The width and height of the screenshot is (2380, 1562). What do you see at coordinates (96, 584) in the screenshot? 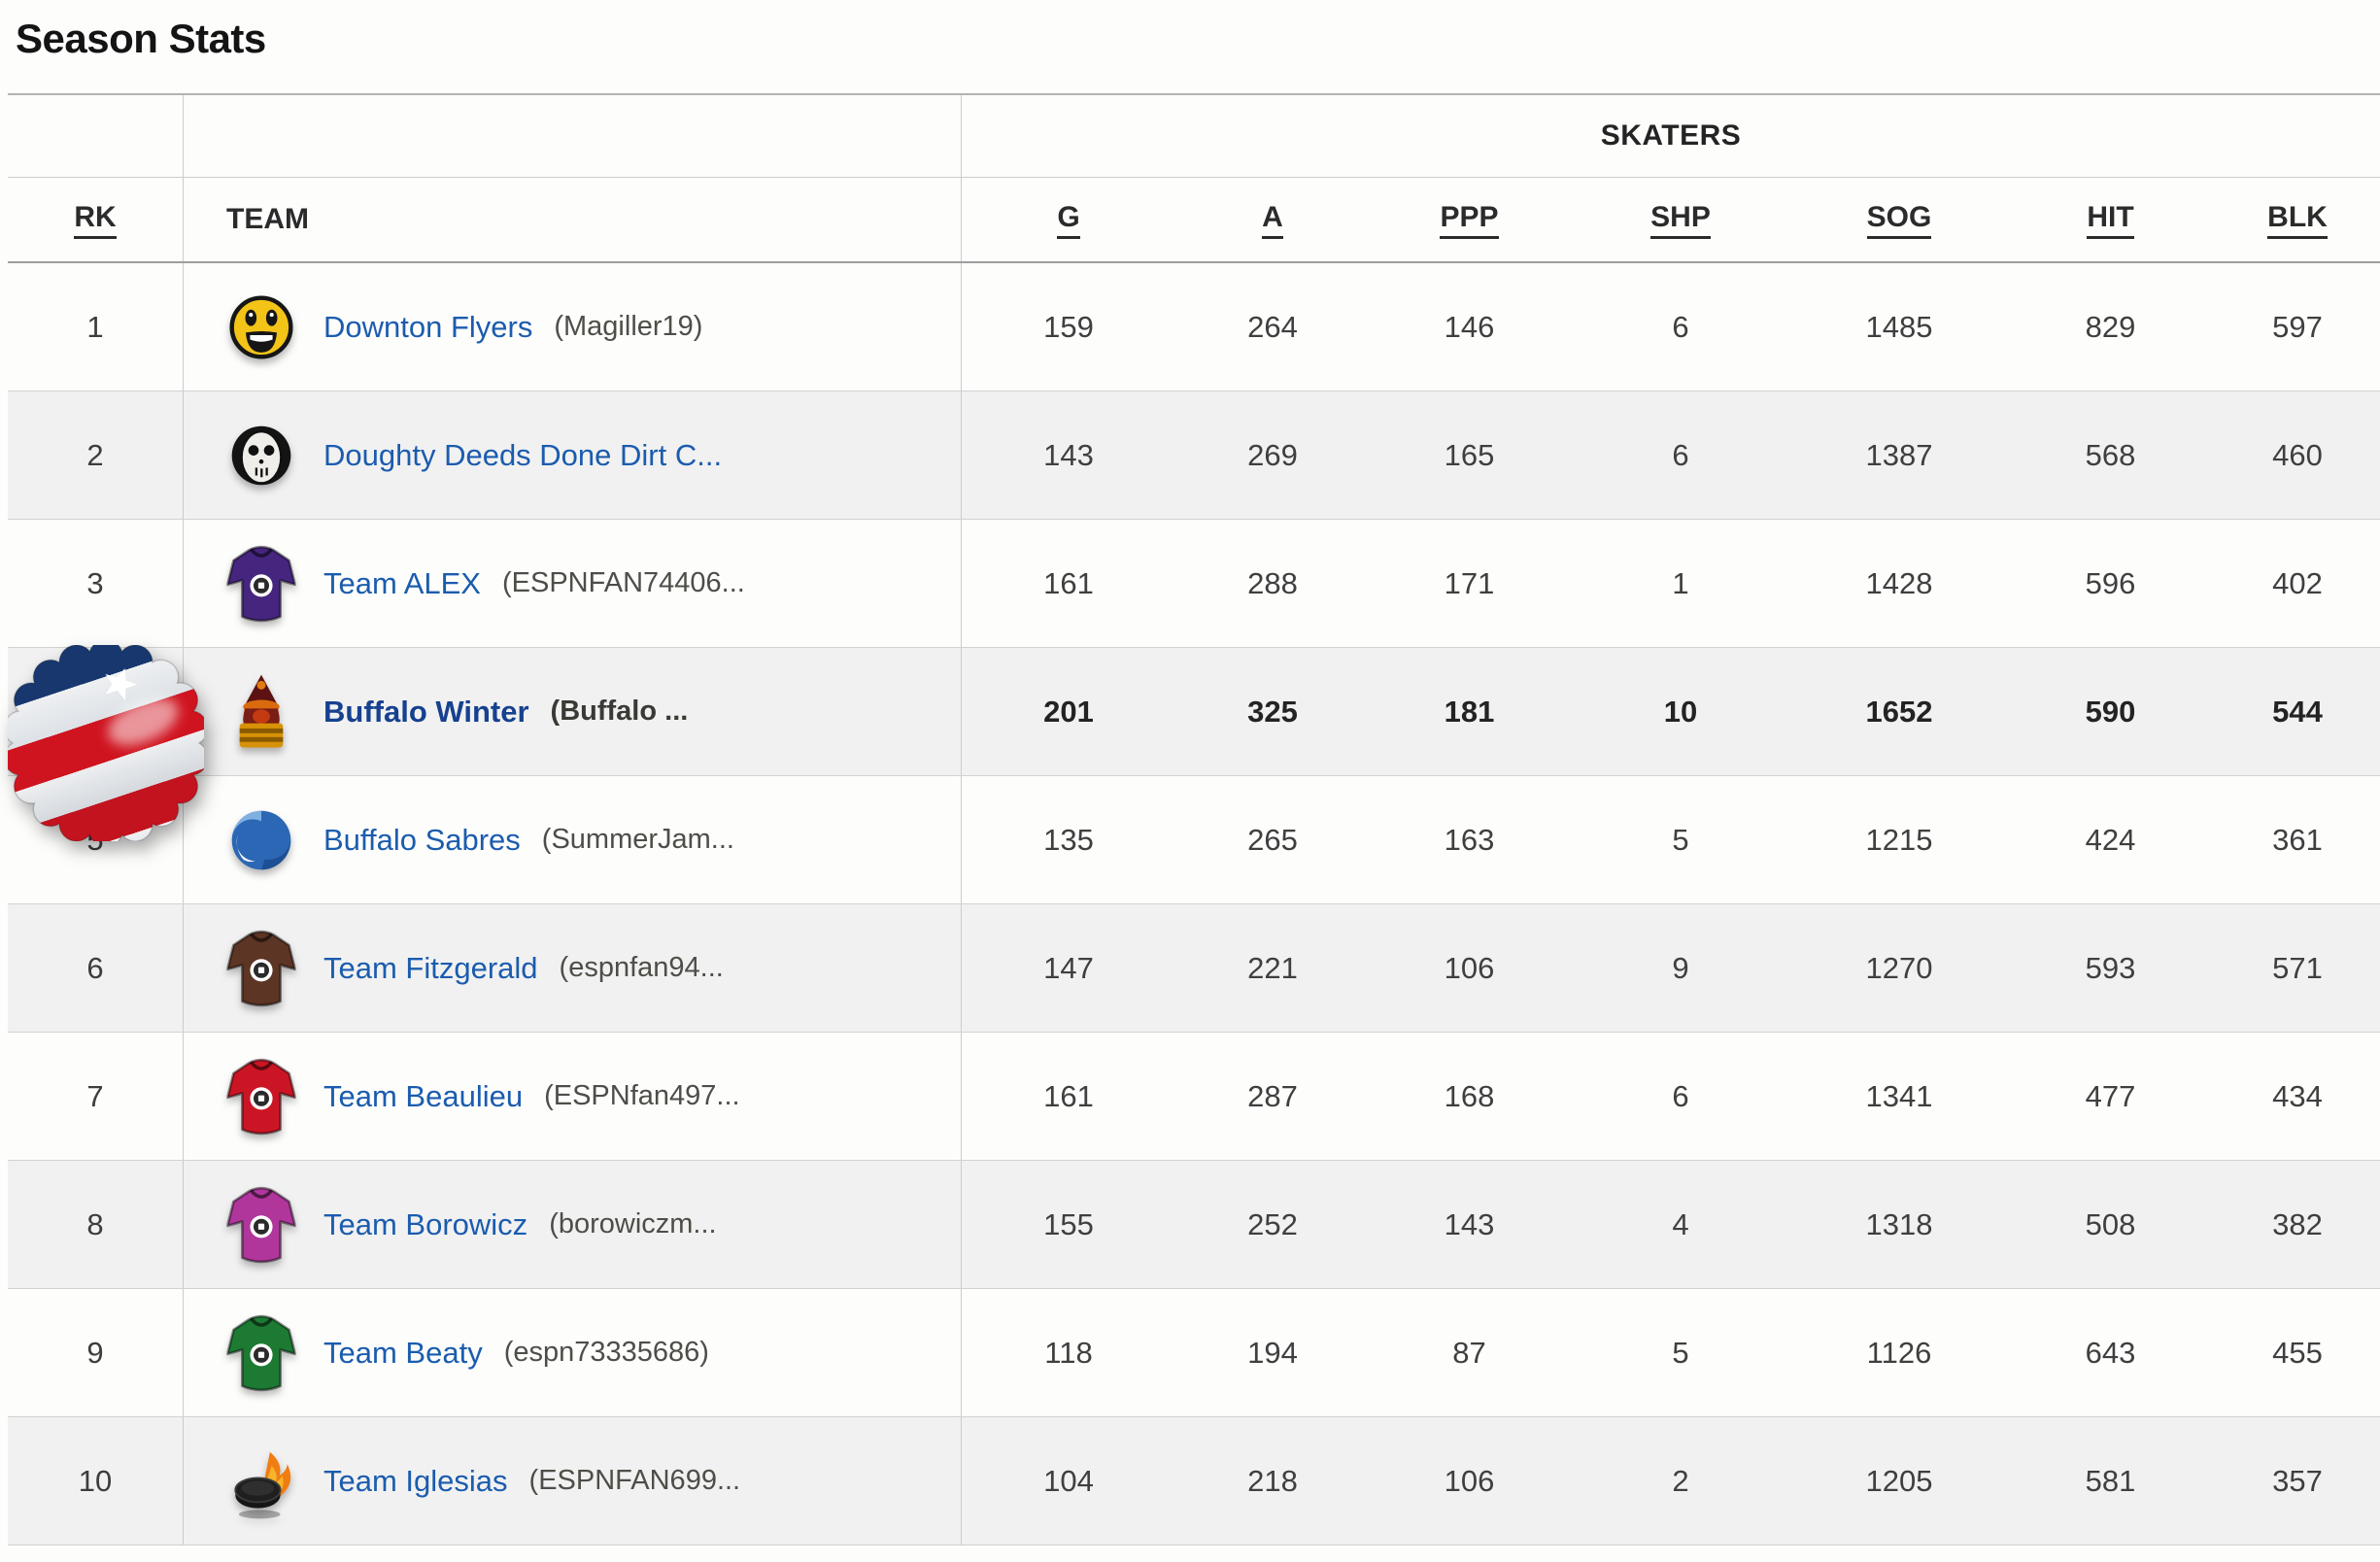
I see `rank-cell: 3` at bounding box center [96, 584].